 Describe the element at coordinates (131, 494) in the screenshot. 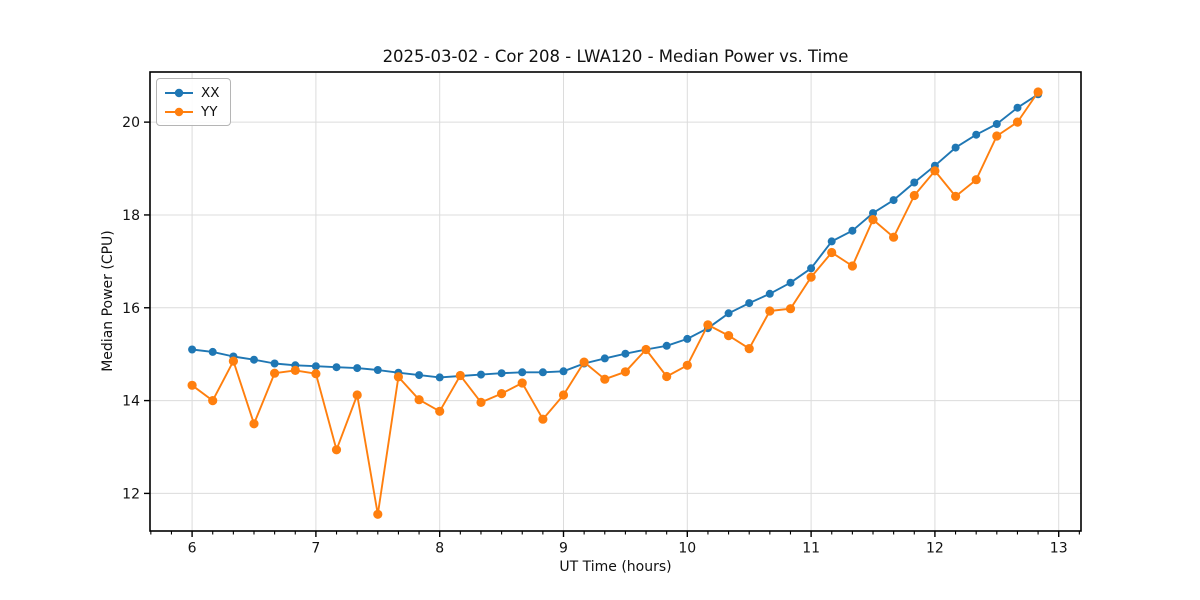

I see `y-tick-label: 12` at that location.